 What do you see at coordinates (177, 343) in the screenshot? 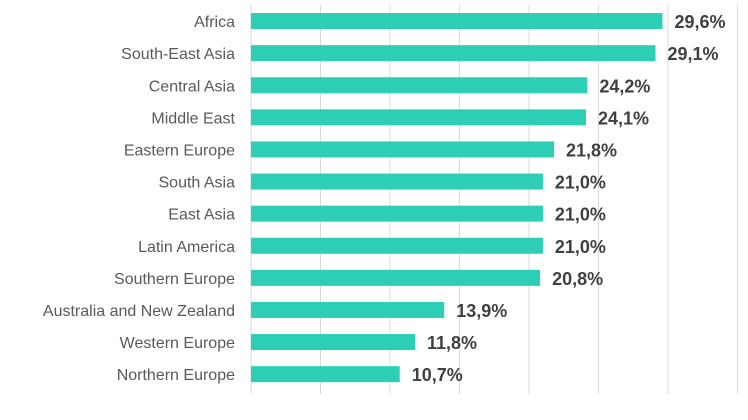
I see `category-label-10: Western Europe` at bounding box center [177, 343].